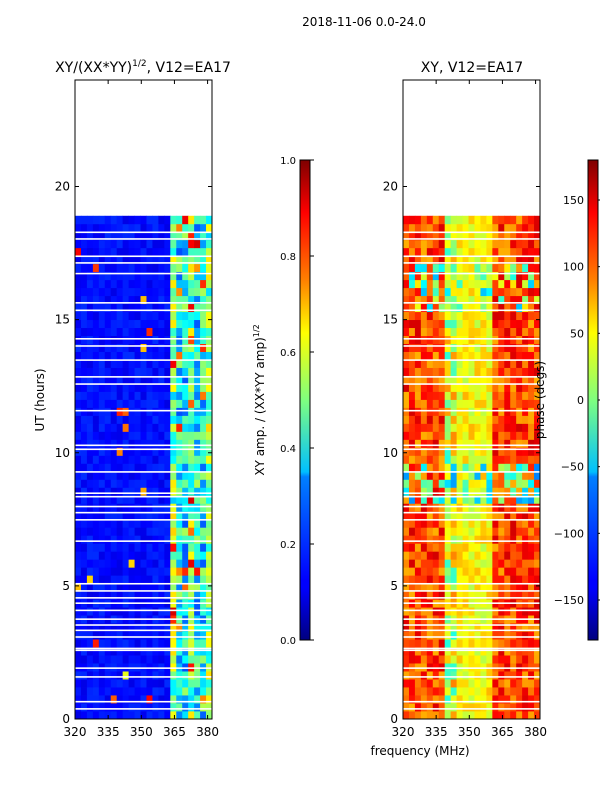 This screenshot has width=600, height=800. Describe the element at coordinates (502, 732) in the screenshot. I see `x-tick-label: 365` at that location.